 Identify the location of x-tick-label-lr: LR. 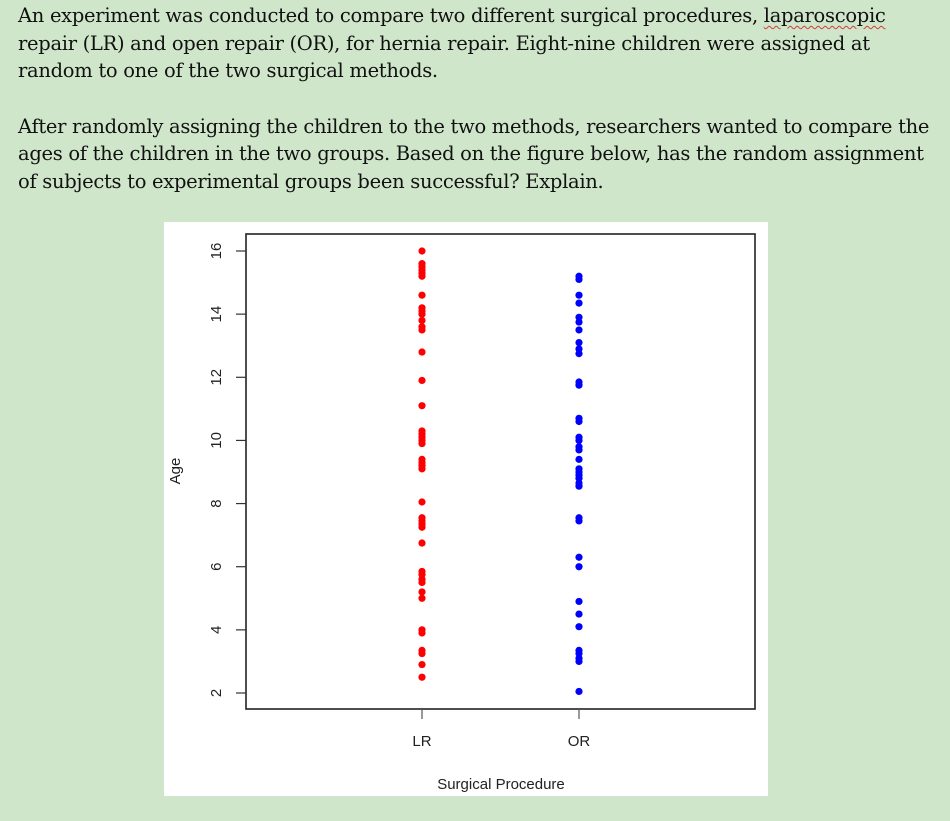
(421, 741).